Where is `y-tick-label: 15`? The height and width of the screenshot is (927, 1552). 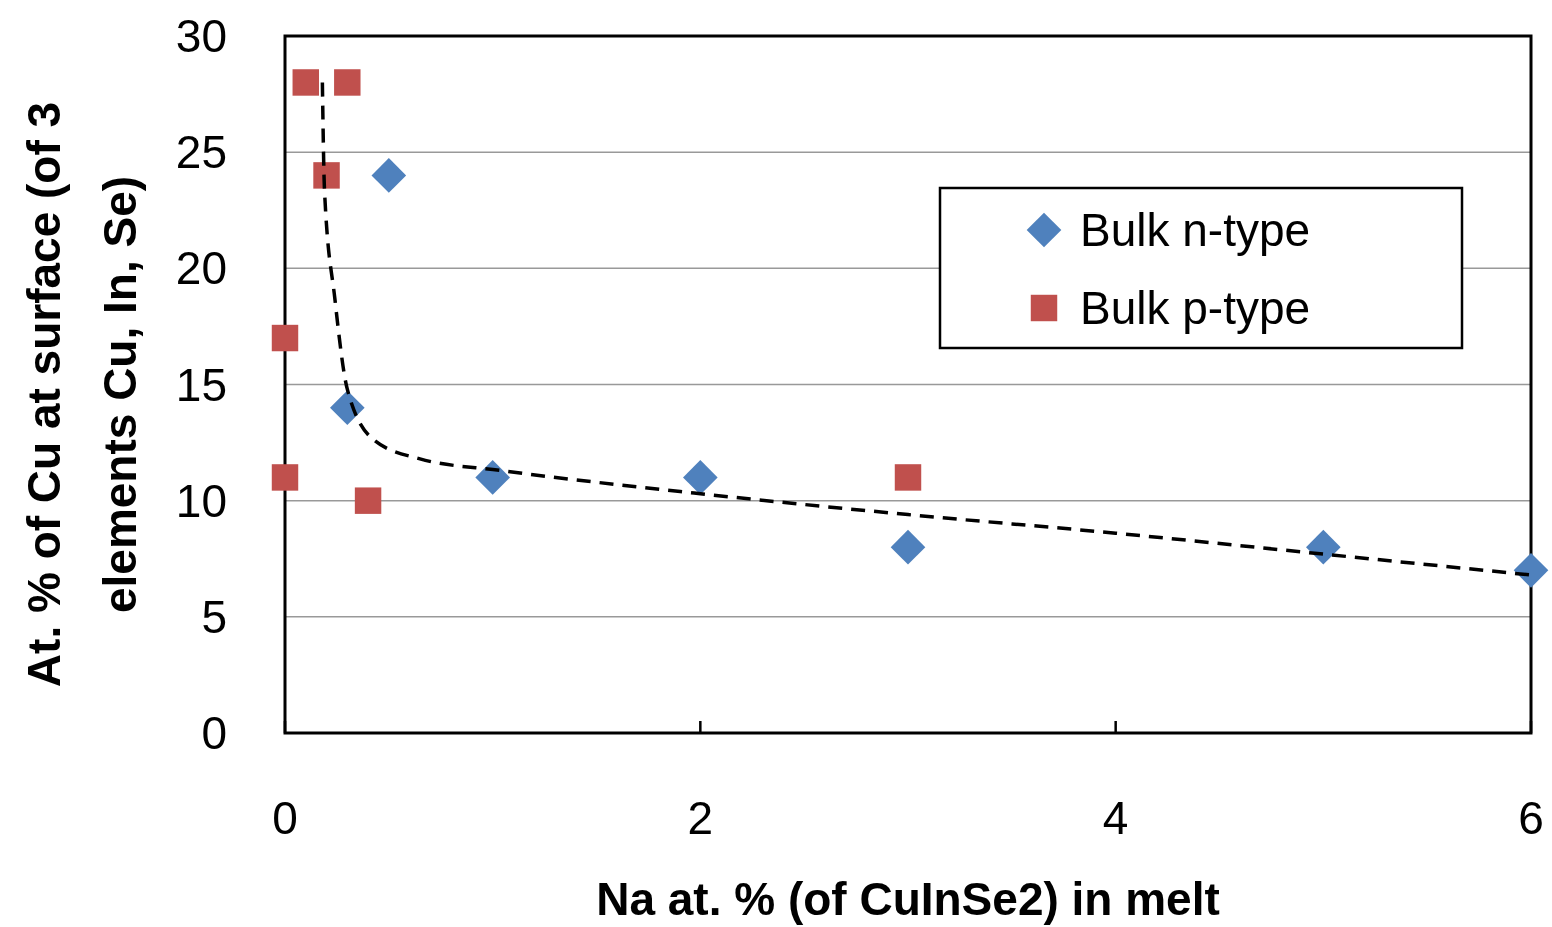 y-tick-label: 15 is located at coordinates (201, 384).